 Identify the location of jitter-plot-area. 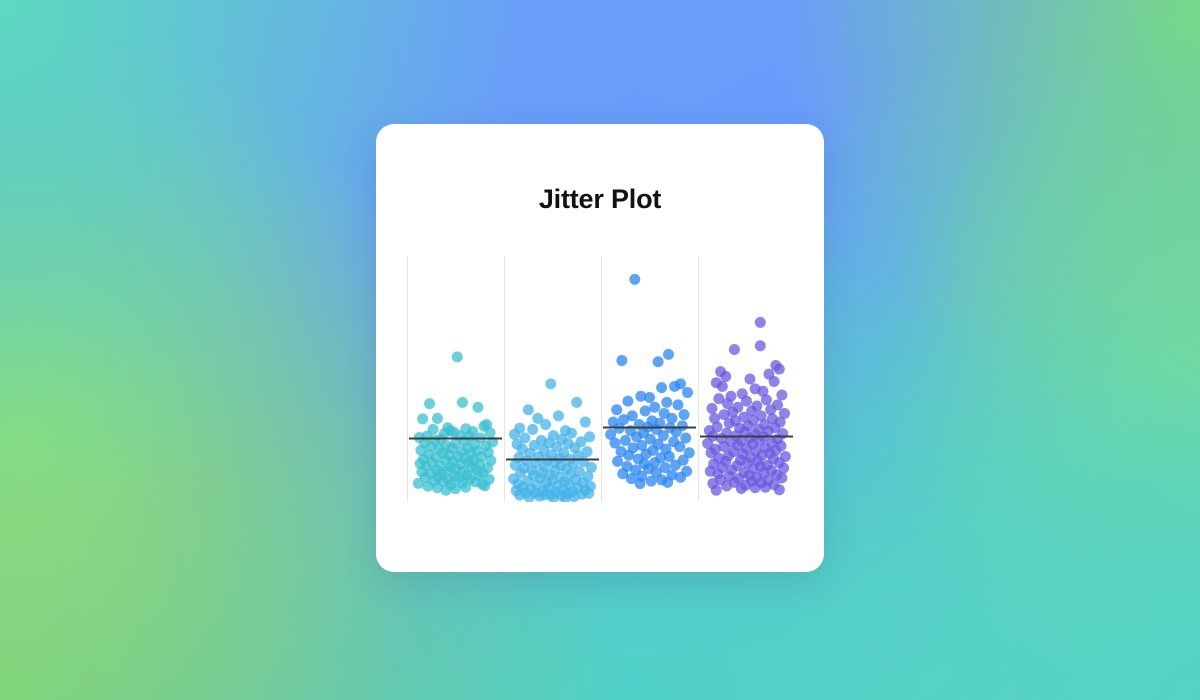
(601, 379).